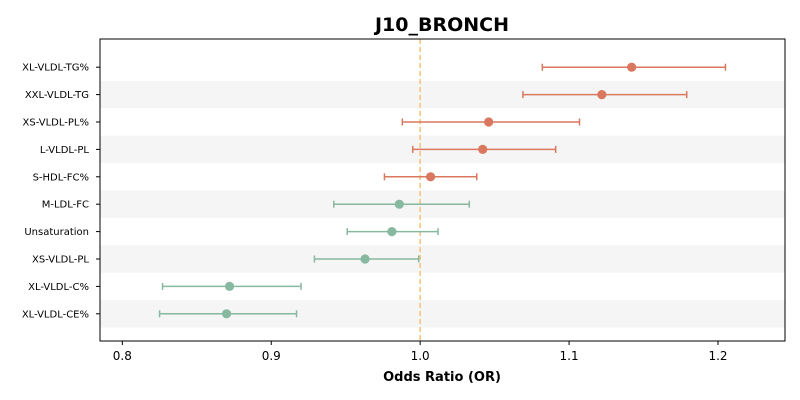  What do you see at coordinates (442, 259) in the screenshot?
I see `row-shade` at bounding box center [442, 259].